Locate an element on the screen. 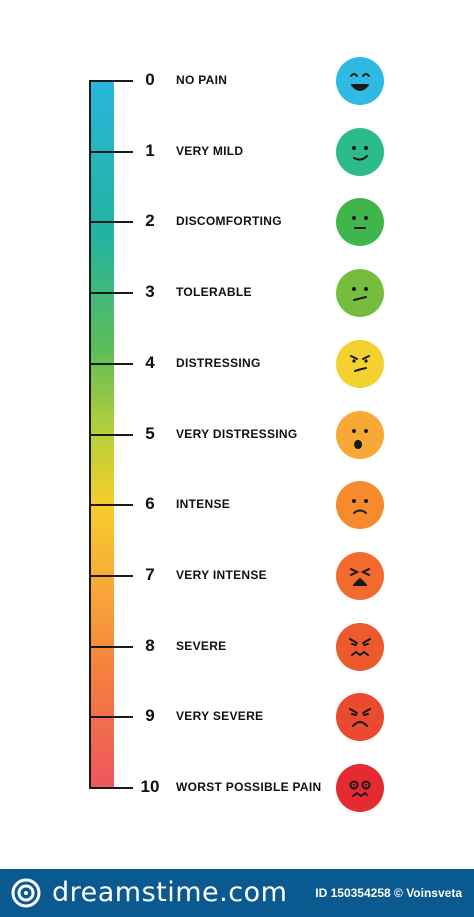 The height and width of the screenshot is (917, 474). pain-scale-bar is located at coordinates (102, 433).